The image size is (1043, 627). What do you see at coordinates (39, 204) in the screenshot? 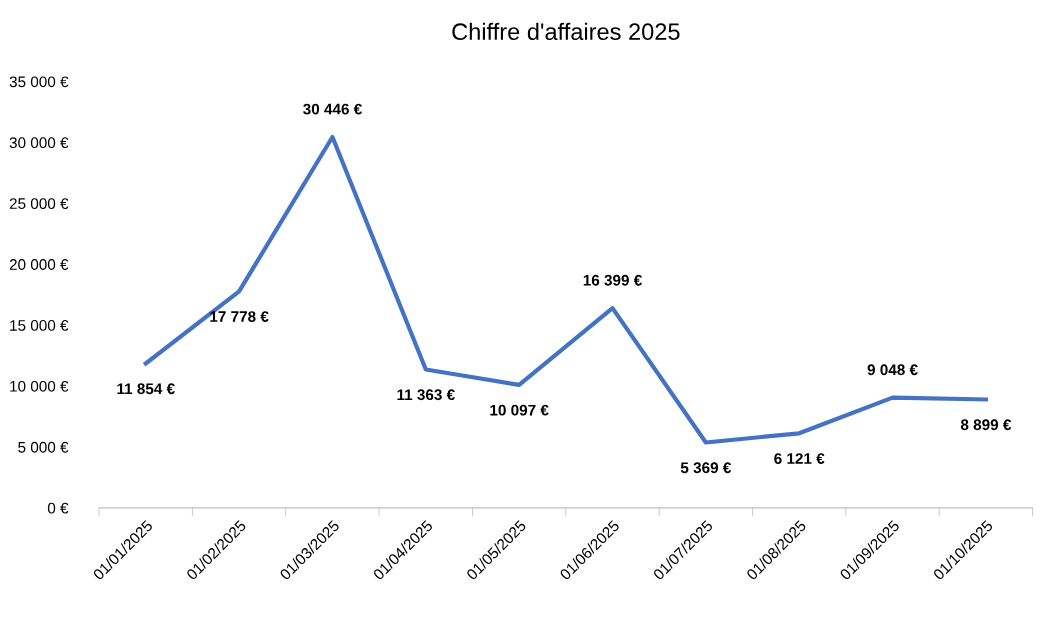
I see `y-tick-label: 25 000 €` at bounding box center [39, 204].